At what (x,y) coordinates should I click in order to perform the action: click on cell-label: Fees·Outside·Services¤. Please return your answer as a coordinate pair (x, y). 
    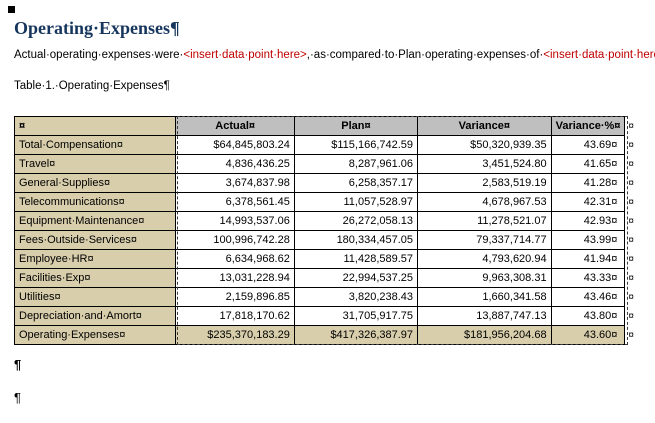
    Looking at the image, I should click on (95, 240).